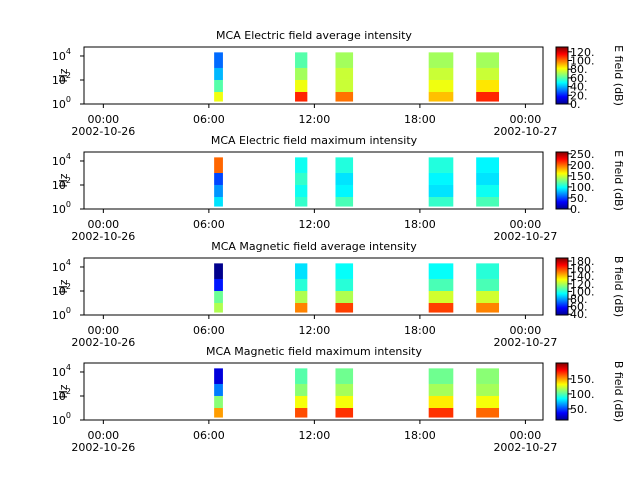  Describe the element at coordinates (68, 415) in the screenshot. I see `y-tick-power: 0` at that location.